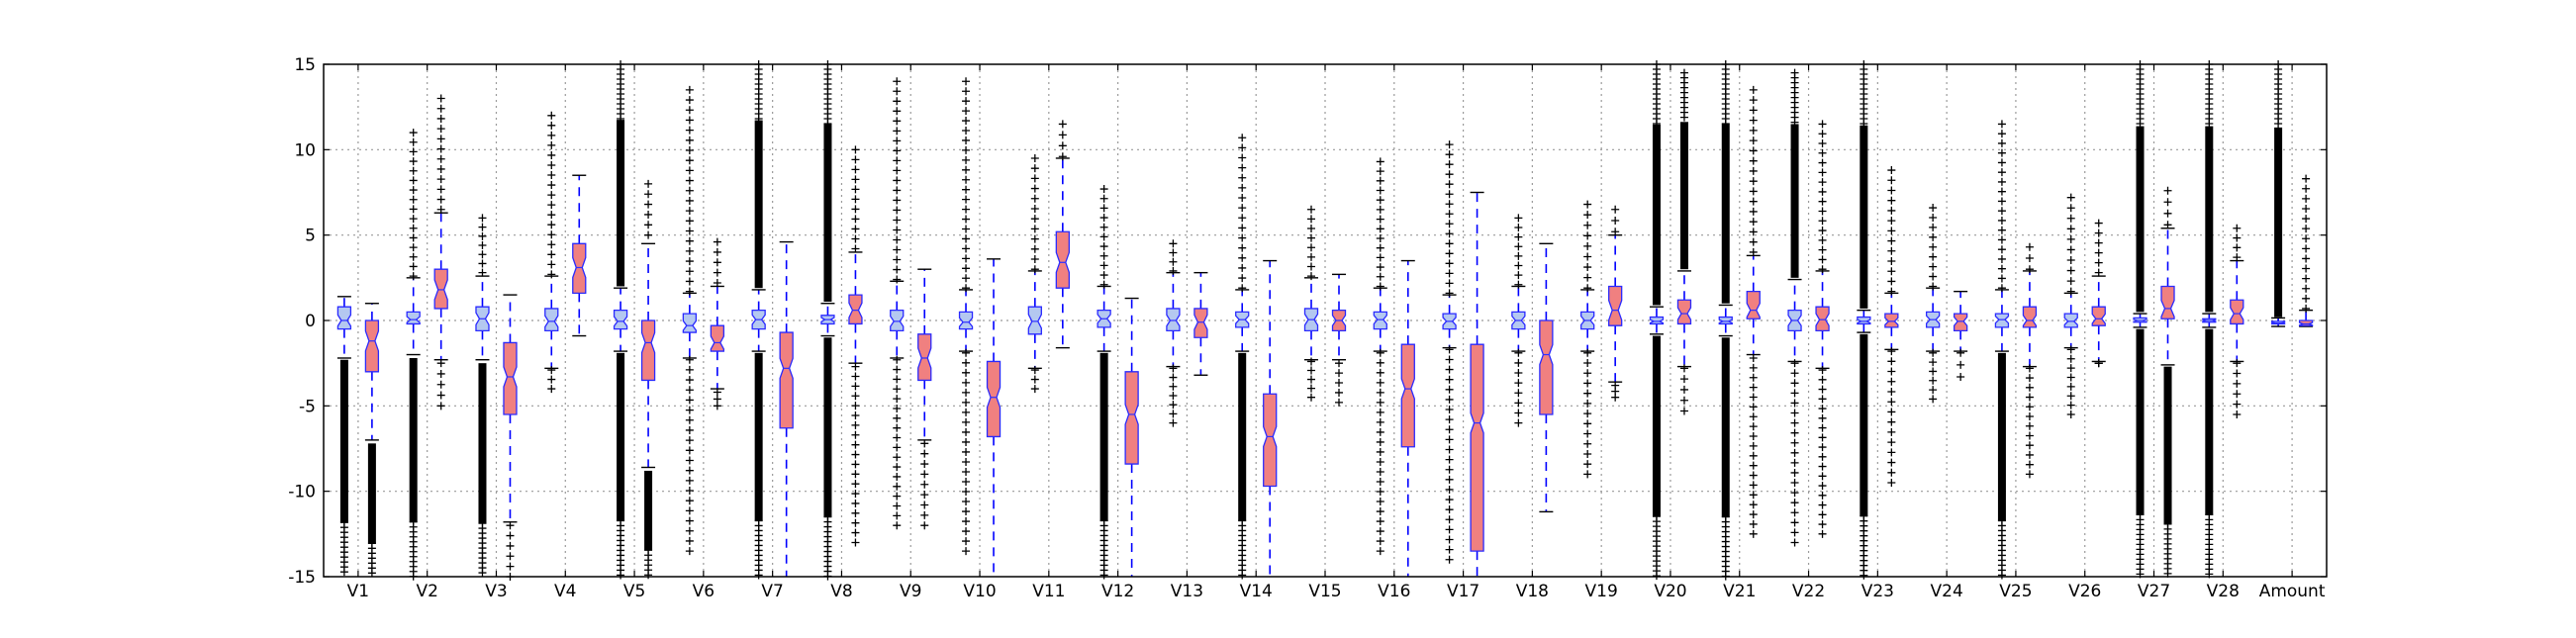 This screenshot has width=2576, height=638. I want to click on x-tick-label: V11, so click(1048, 591).